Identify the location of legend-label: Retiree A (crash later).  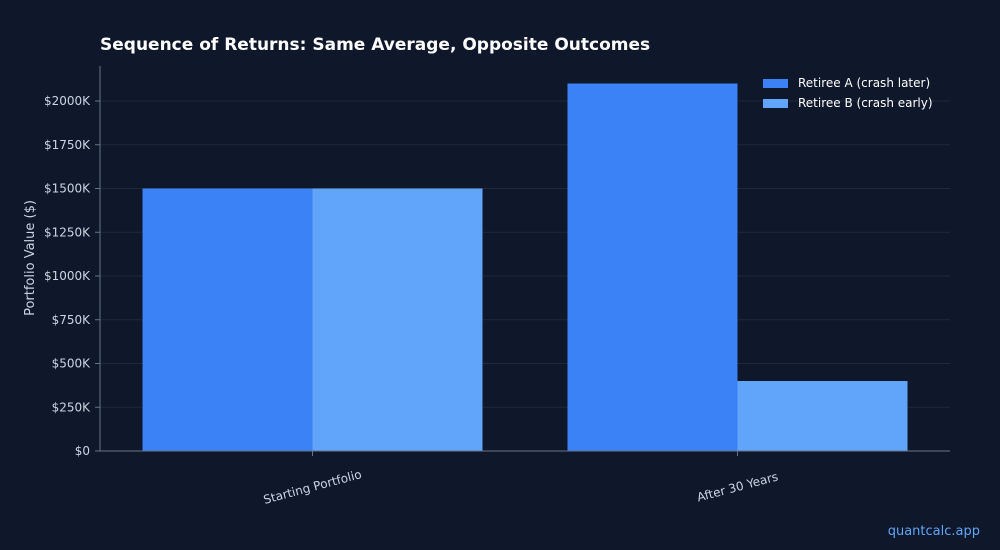
(864, 83).